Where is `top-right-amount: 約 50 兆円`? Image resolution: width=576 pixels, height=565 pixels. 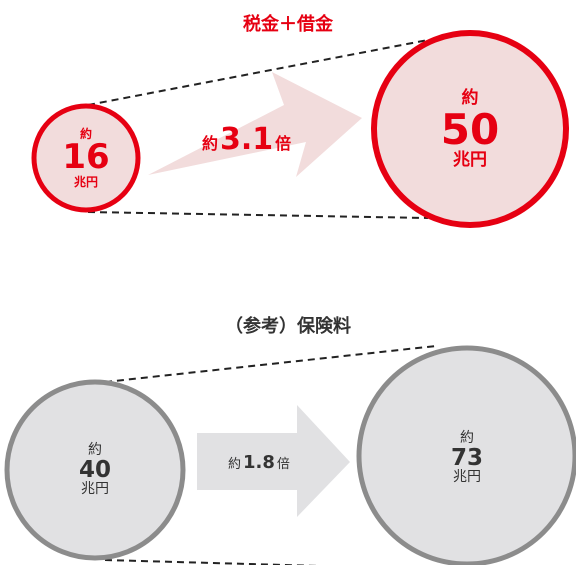
top-right-amount: 約 50 兆円 is located at coordinates (470, 130).